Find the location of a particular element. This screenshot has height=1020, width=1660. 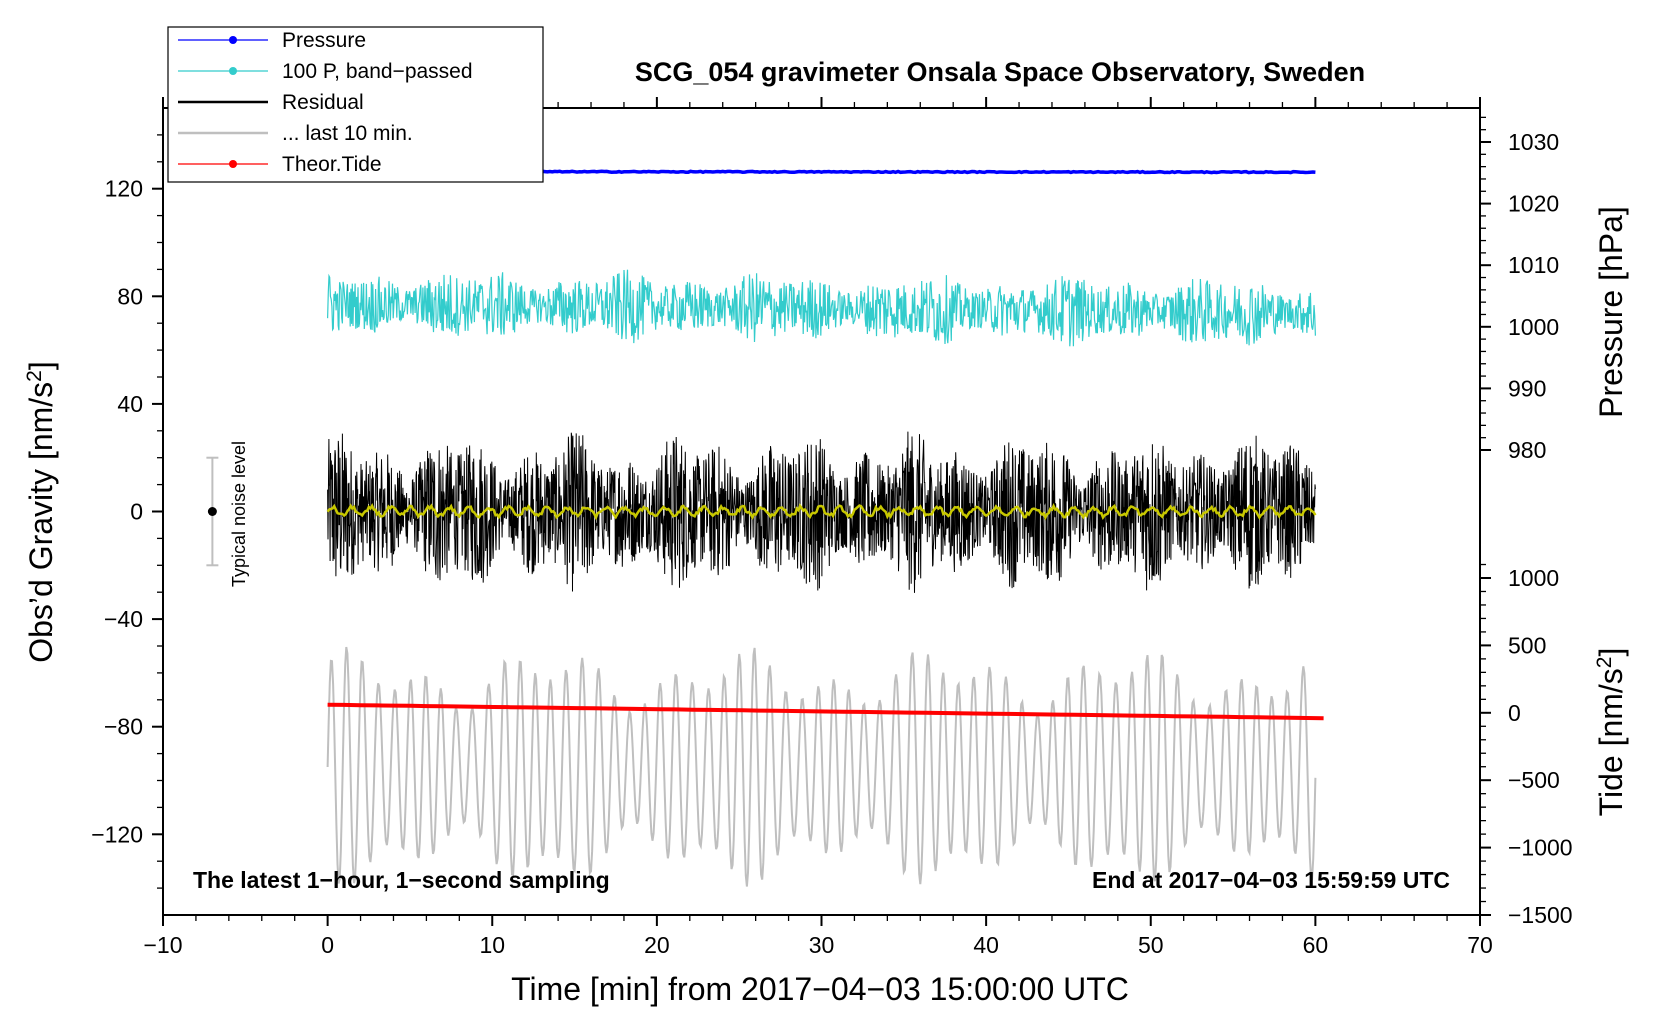

x-tick-label: 70 is located at coordinates (1480, 945).